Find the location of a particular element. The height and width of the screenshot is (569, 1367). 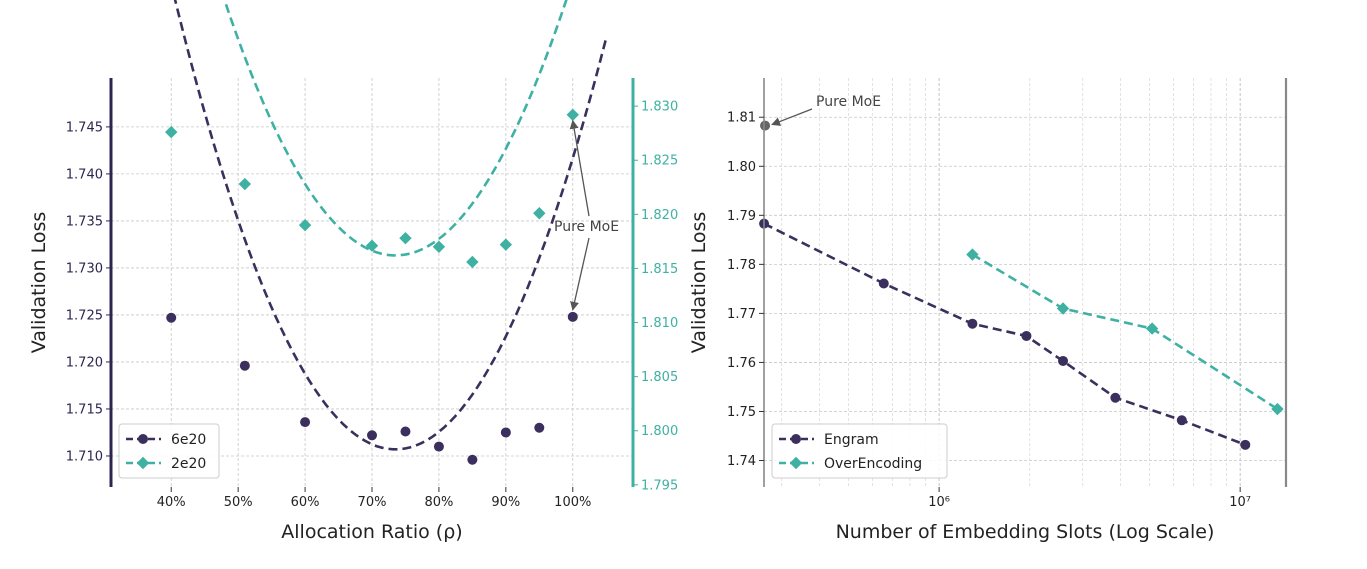

right-legend-box is located at coordinates (859, 451).